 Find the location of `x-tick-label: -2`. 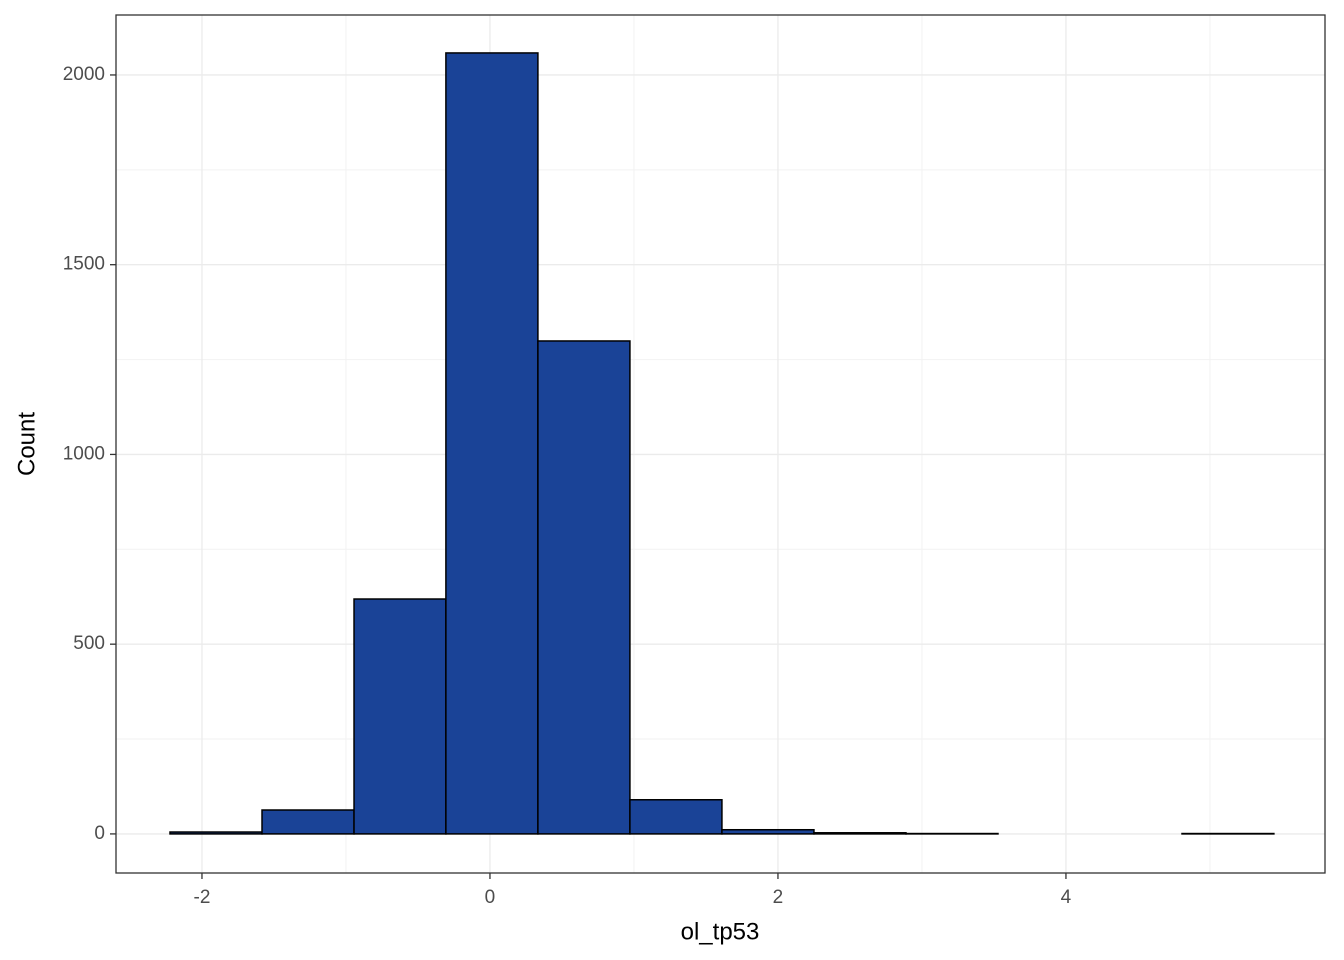

x-tick-label: -2 is located at coordinates (202, 897).